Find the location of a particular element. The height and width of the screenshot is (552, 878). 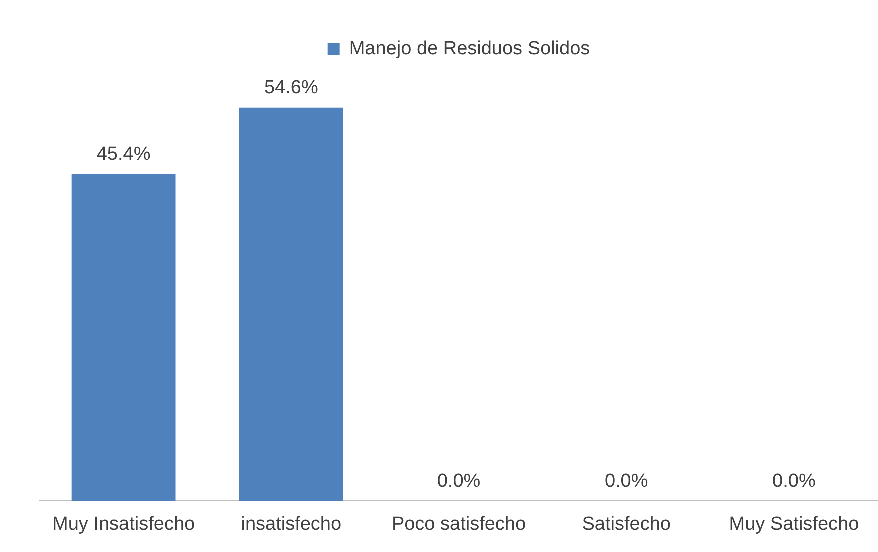

legend-label: Manejo de Residuos Solidos is located at coordinates (469, 49).